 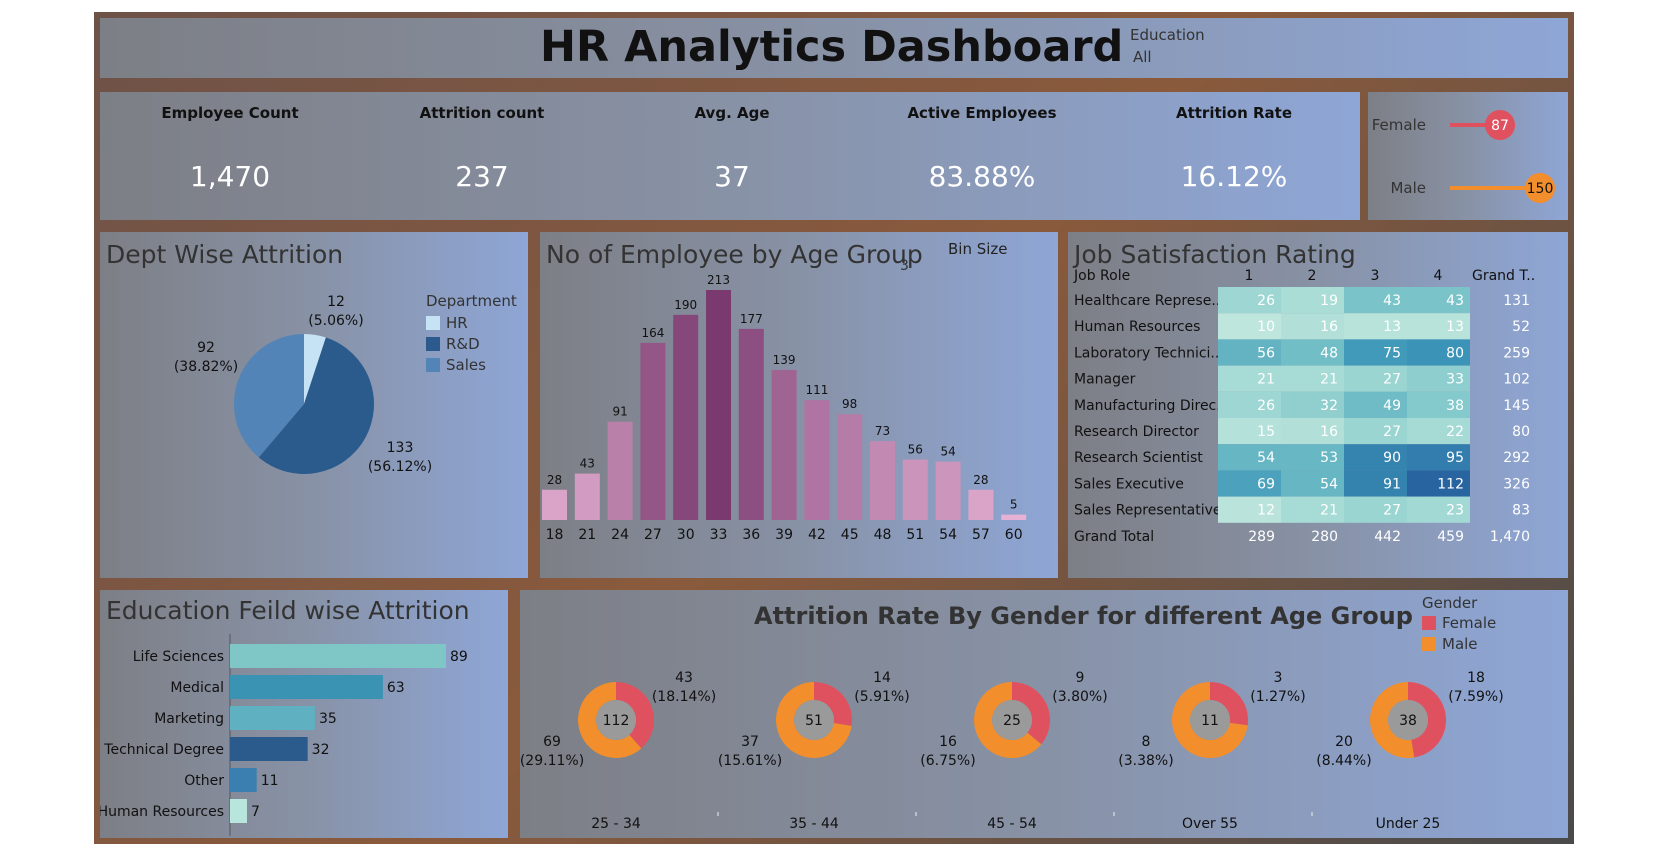 I want to click on donut-male-value: 16, so click(x=948, y=742).